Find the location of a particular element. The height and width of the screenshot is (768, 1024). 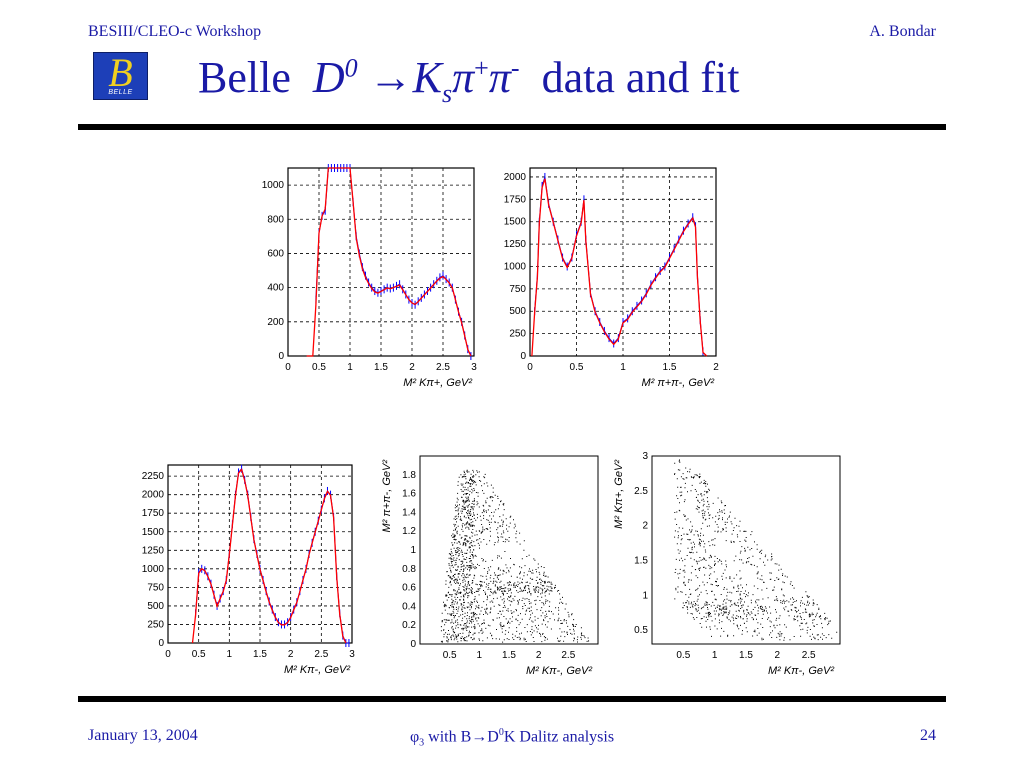

title-d: D is located at coordinates (328, 77).